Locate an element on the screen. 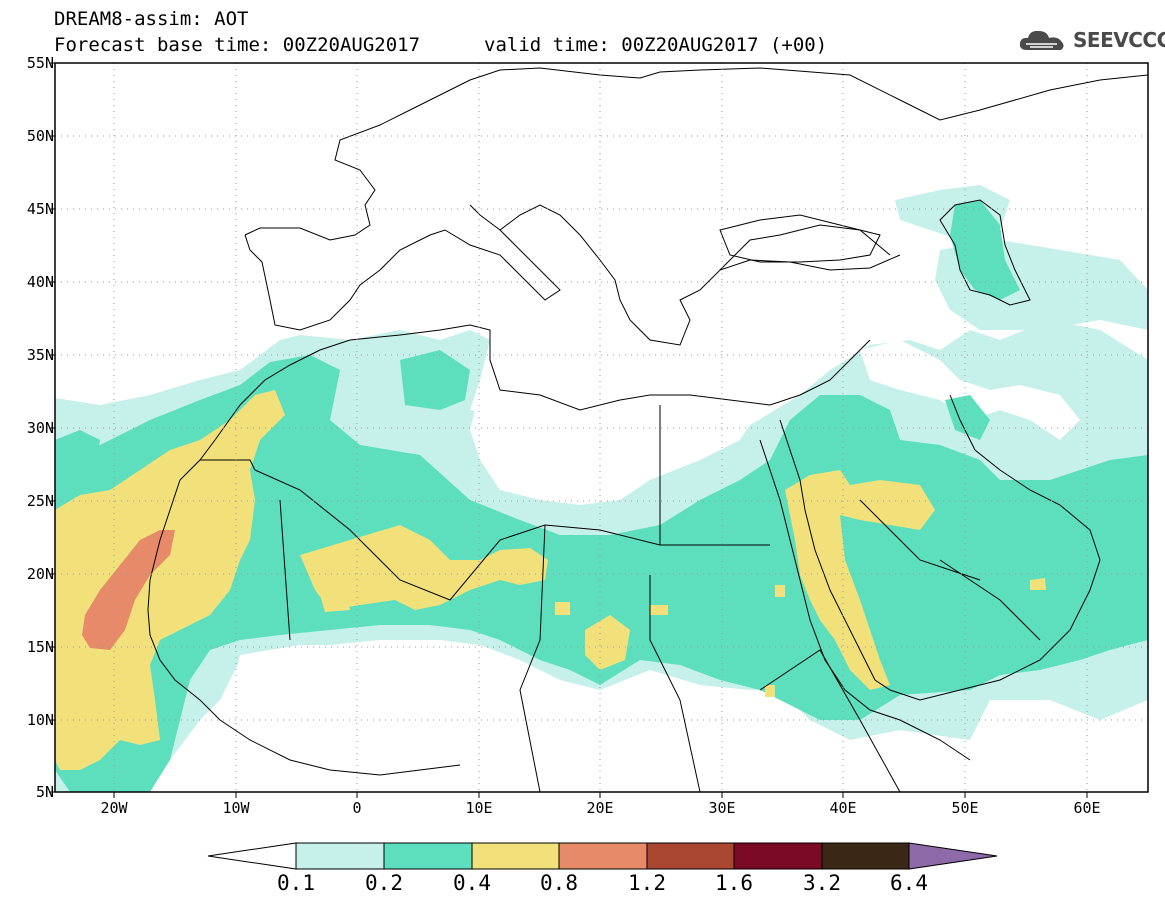 Image resolution: width=1165 pixels, height=905 pixels. lon-label: 0 is located at coordinates (357, 808).